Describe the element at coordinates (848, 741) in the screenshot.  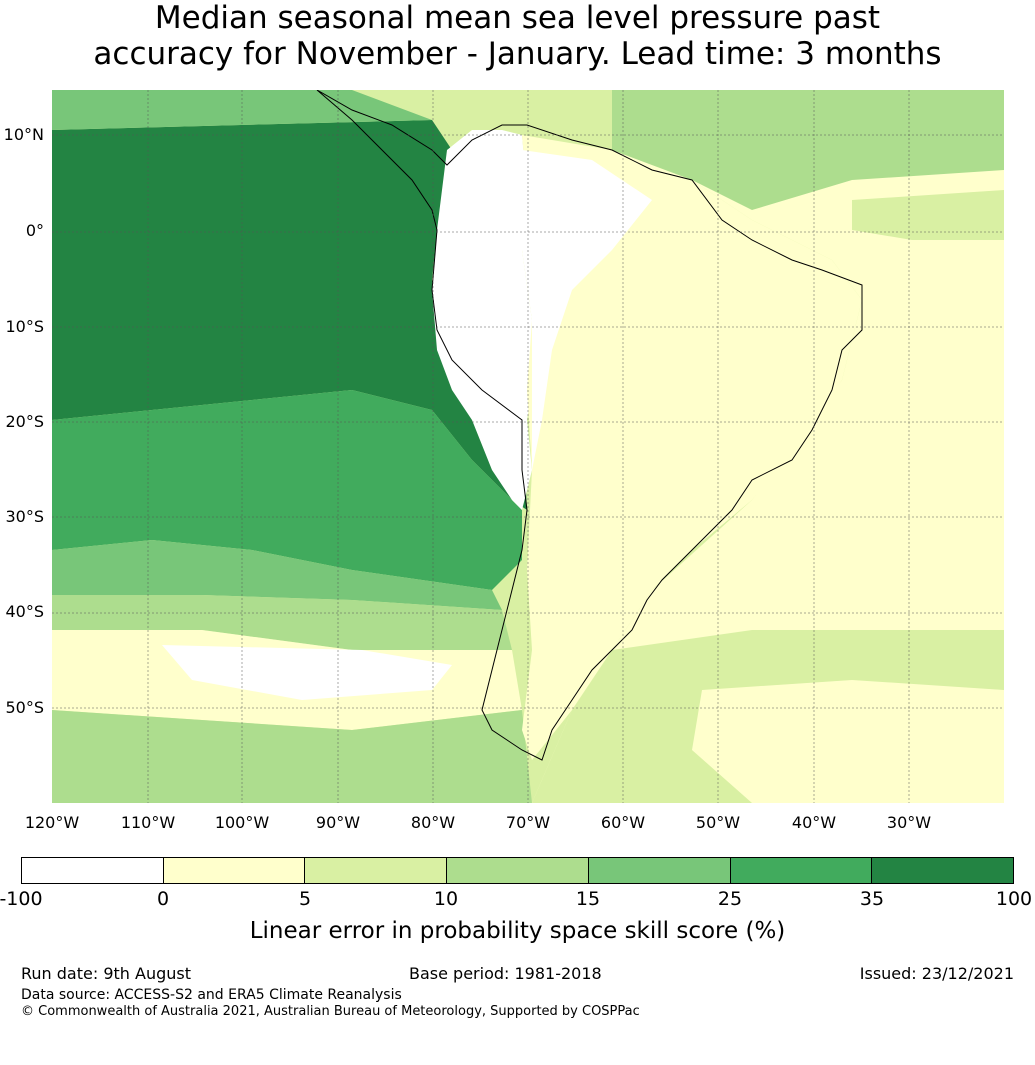
I see `atlantic-south-pale` at that location.